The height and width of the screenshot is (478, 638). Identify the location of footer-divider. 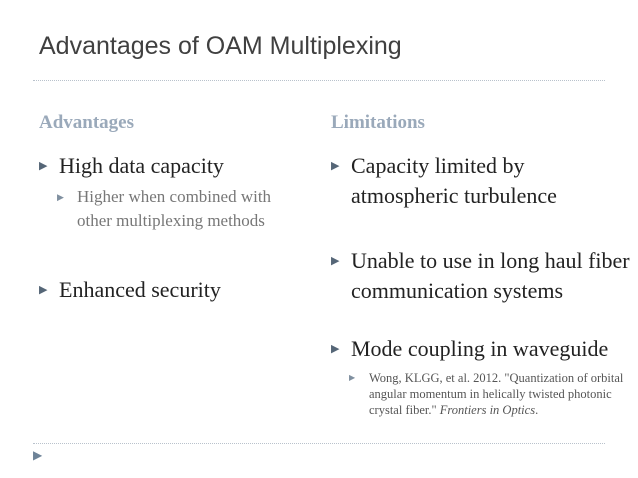
(319, 443).